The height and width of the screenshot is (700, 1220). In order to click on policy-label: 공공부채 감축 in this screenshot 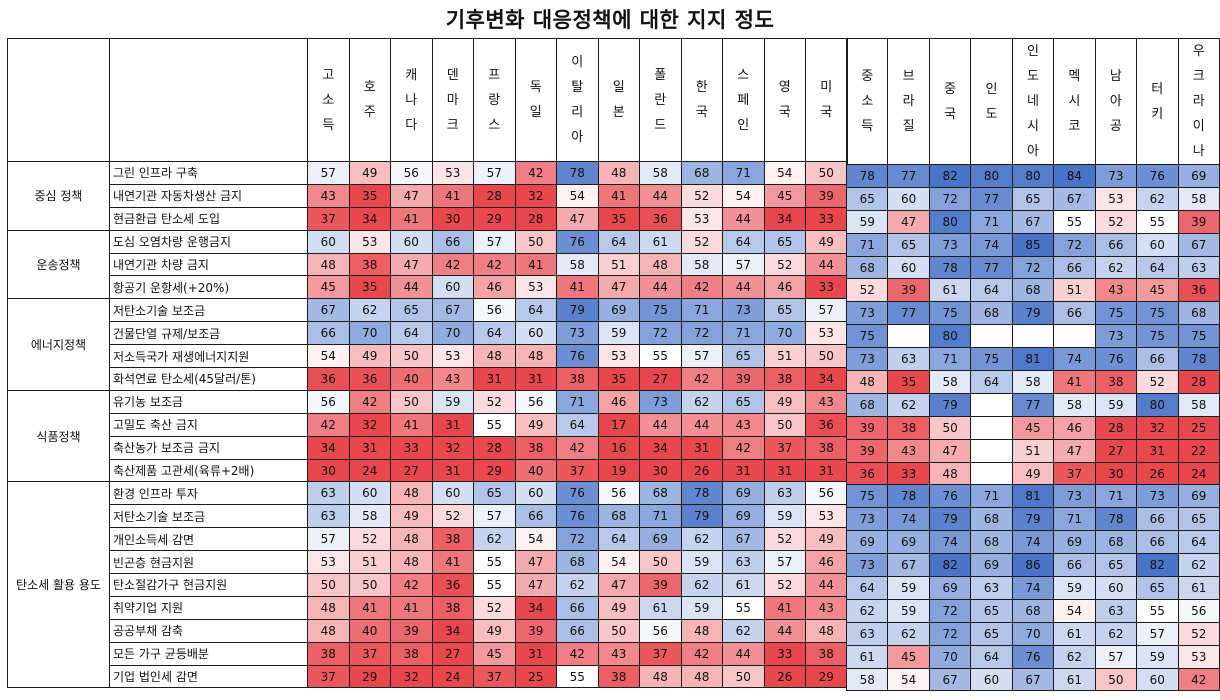, I will do `click(208, 630)`.